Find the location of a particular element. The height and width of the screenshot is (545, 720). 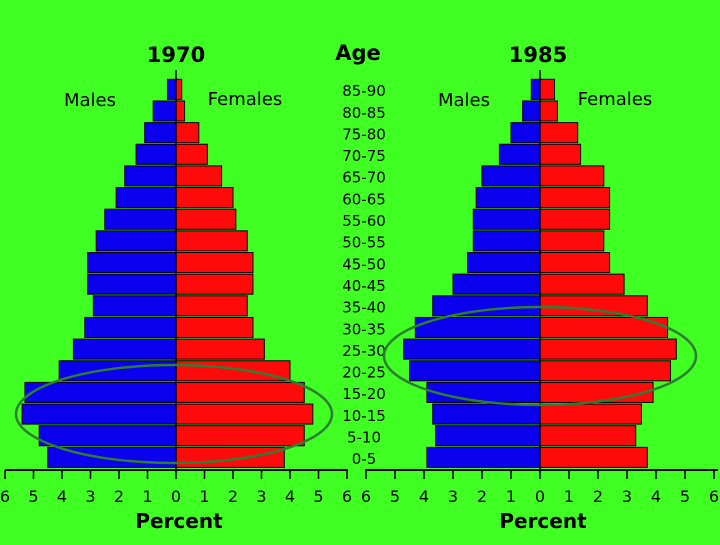

age-label-5-10: 5-10 is located at coordinates (364, 438).